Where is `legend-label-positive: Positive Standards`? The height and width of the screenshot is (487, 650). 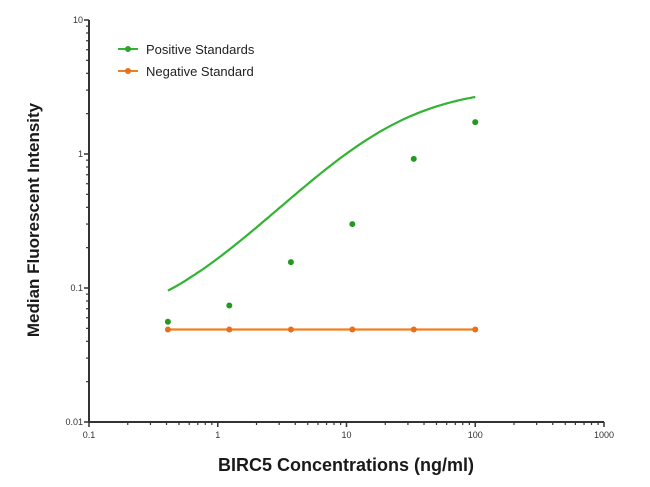 legend-label-positive: Positive Standards is located at coordinates (200, 49).